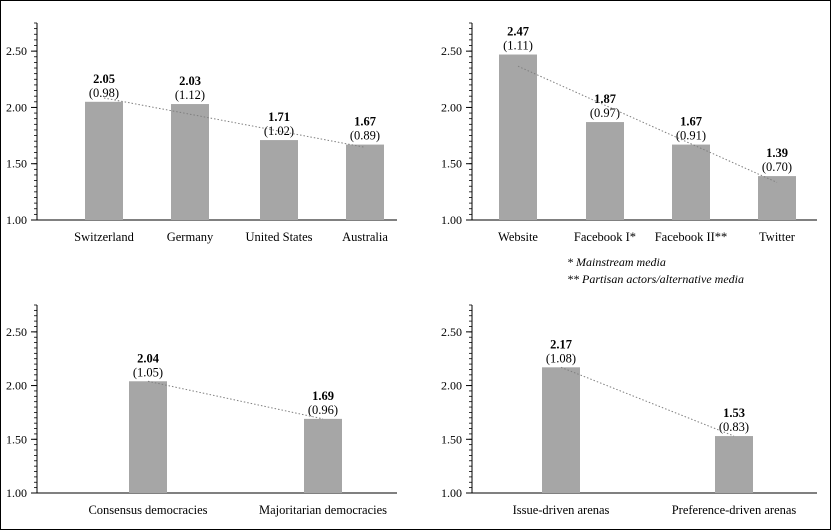 Image resolution: width=831 pixels, height=530 pixels. Describe the element at coordinates (561, 510) in the screenshot. I see `category-label: Issue-driven arenas` at that location.